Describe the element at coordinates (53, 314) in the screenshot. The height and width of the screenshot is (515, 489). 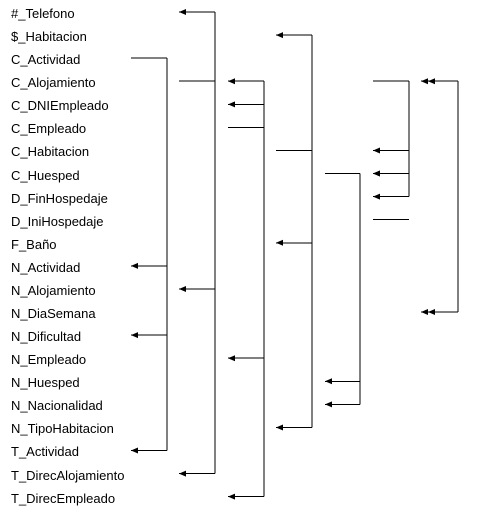
I see `attribute-label: N_DiaSemana` at that location.